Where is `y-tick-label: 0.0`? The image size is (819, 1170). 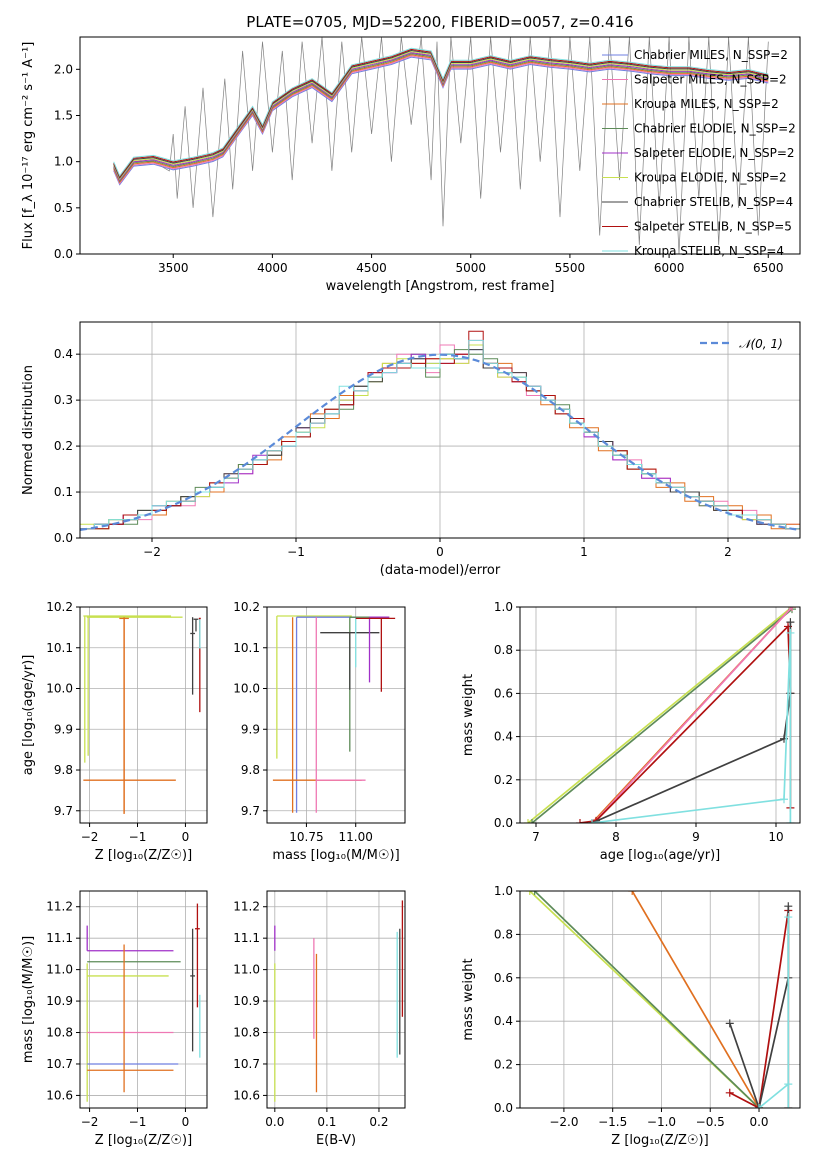
y-tick-label: 0.0 is located at coordinates (63, 538).